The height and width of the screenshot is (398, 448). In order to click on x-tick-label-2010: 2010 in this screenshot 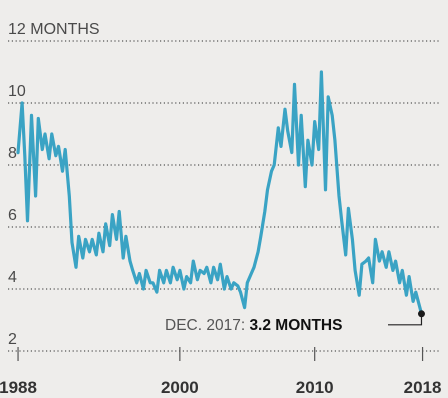, I will do `click(315, 387)`.